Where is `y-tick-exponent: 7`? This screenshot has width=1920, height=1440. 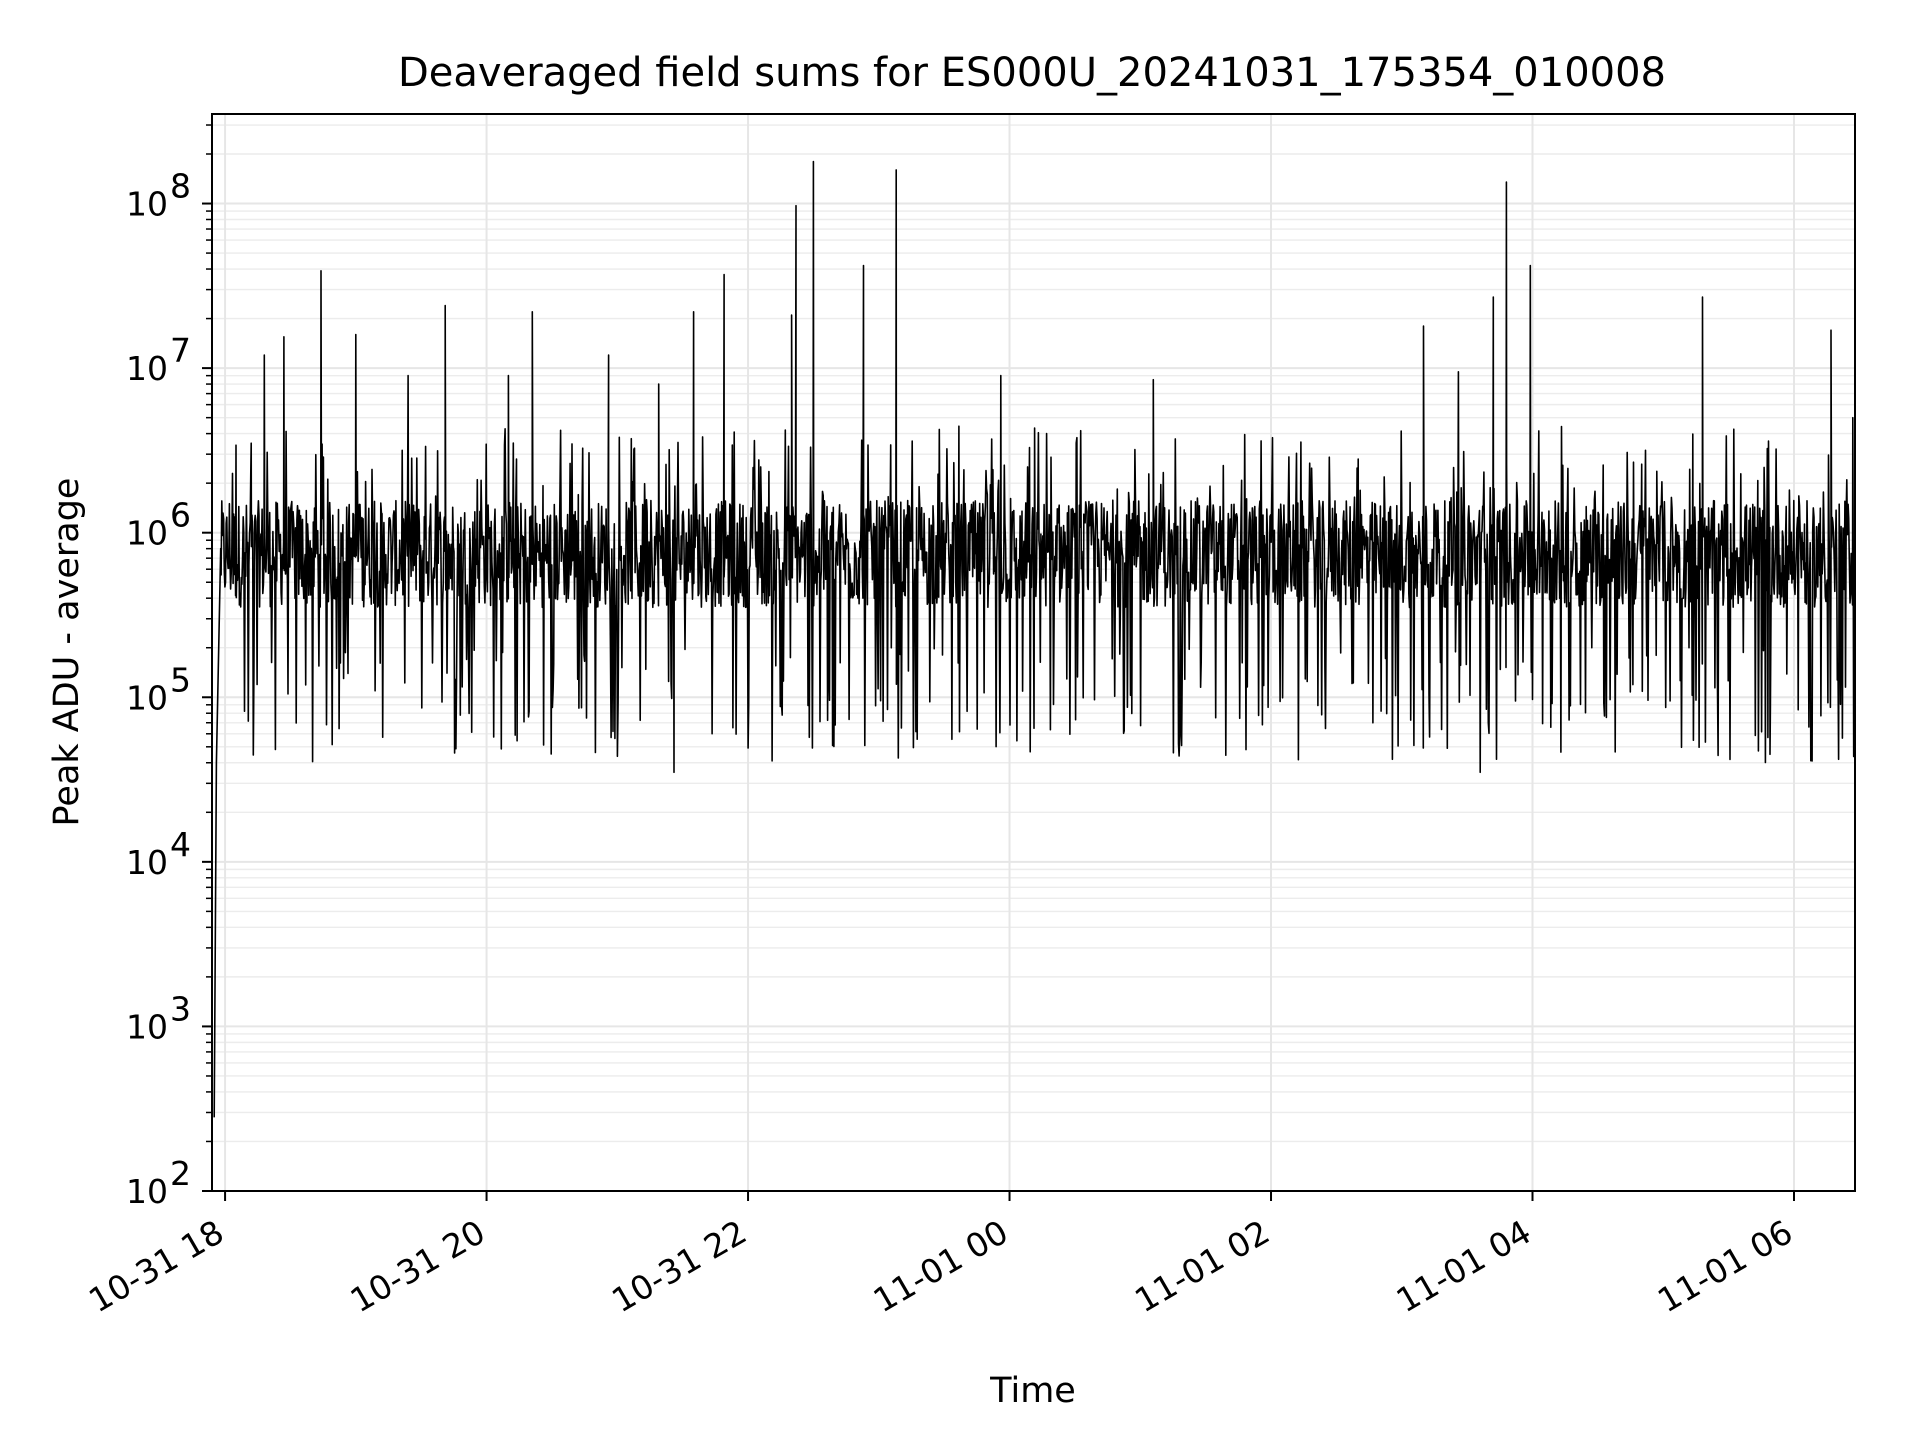
y-tick-exponent: 7 is located at coordinates (180, 350).